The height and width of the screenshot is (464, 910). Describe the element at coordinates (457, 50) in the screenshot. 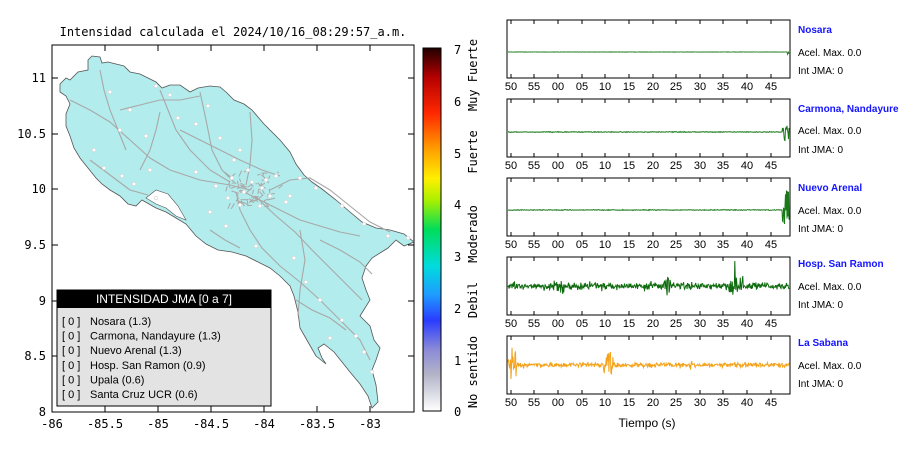

I see `colorbar-tick: 7` at that location.